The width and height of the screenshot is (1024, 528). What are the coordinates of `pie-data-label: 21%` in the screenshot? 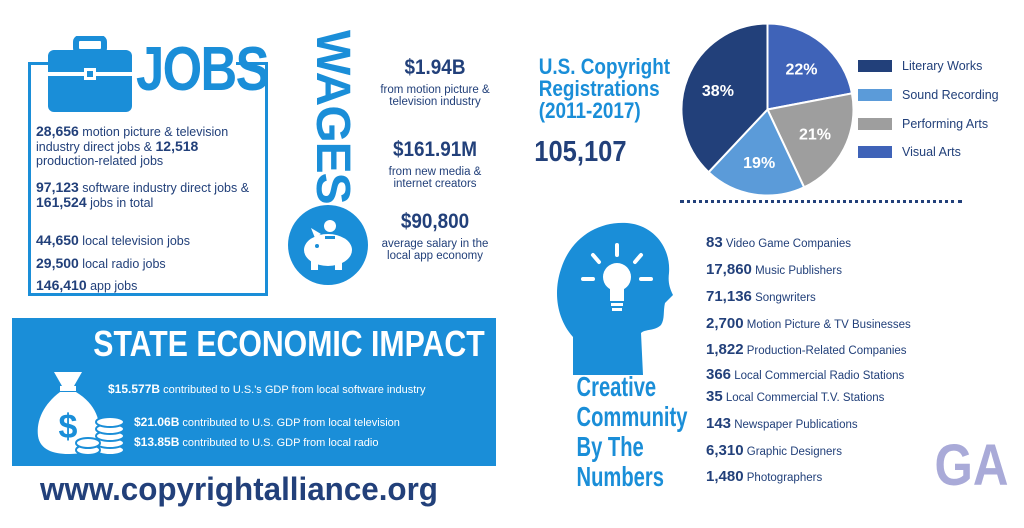 It's located at (815, 135).